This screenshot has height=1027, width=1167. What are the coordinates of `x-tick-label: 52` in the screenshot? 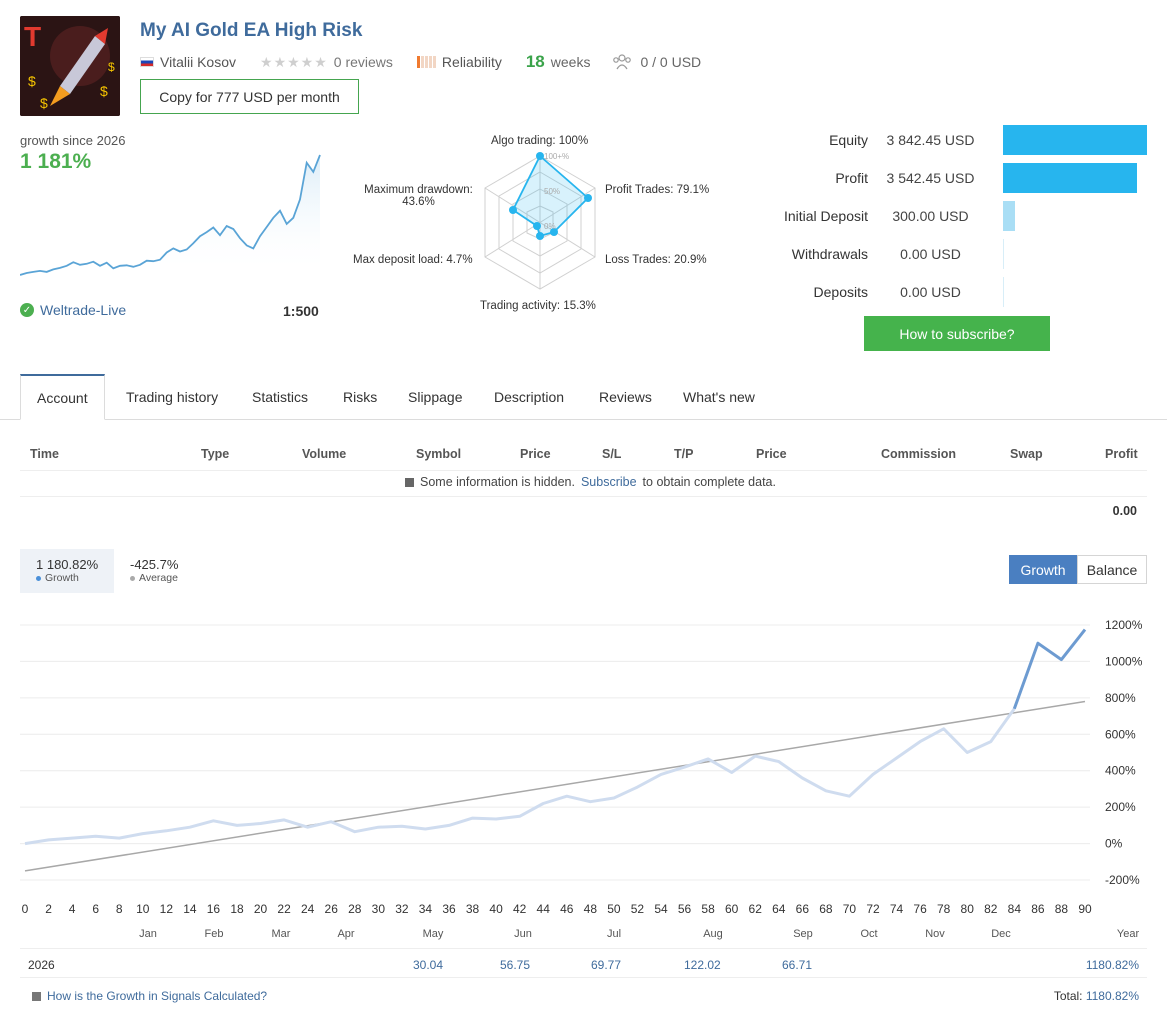 It's located at (638, 909).